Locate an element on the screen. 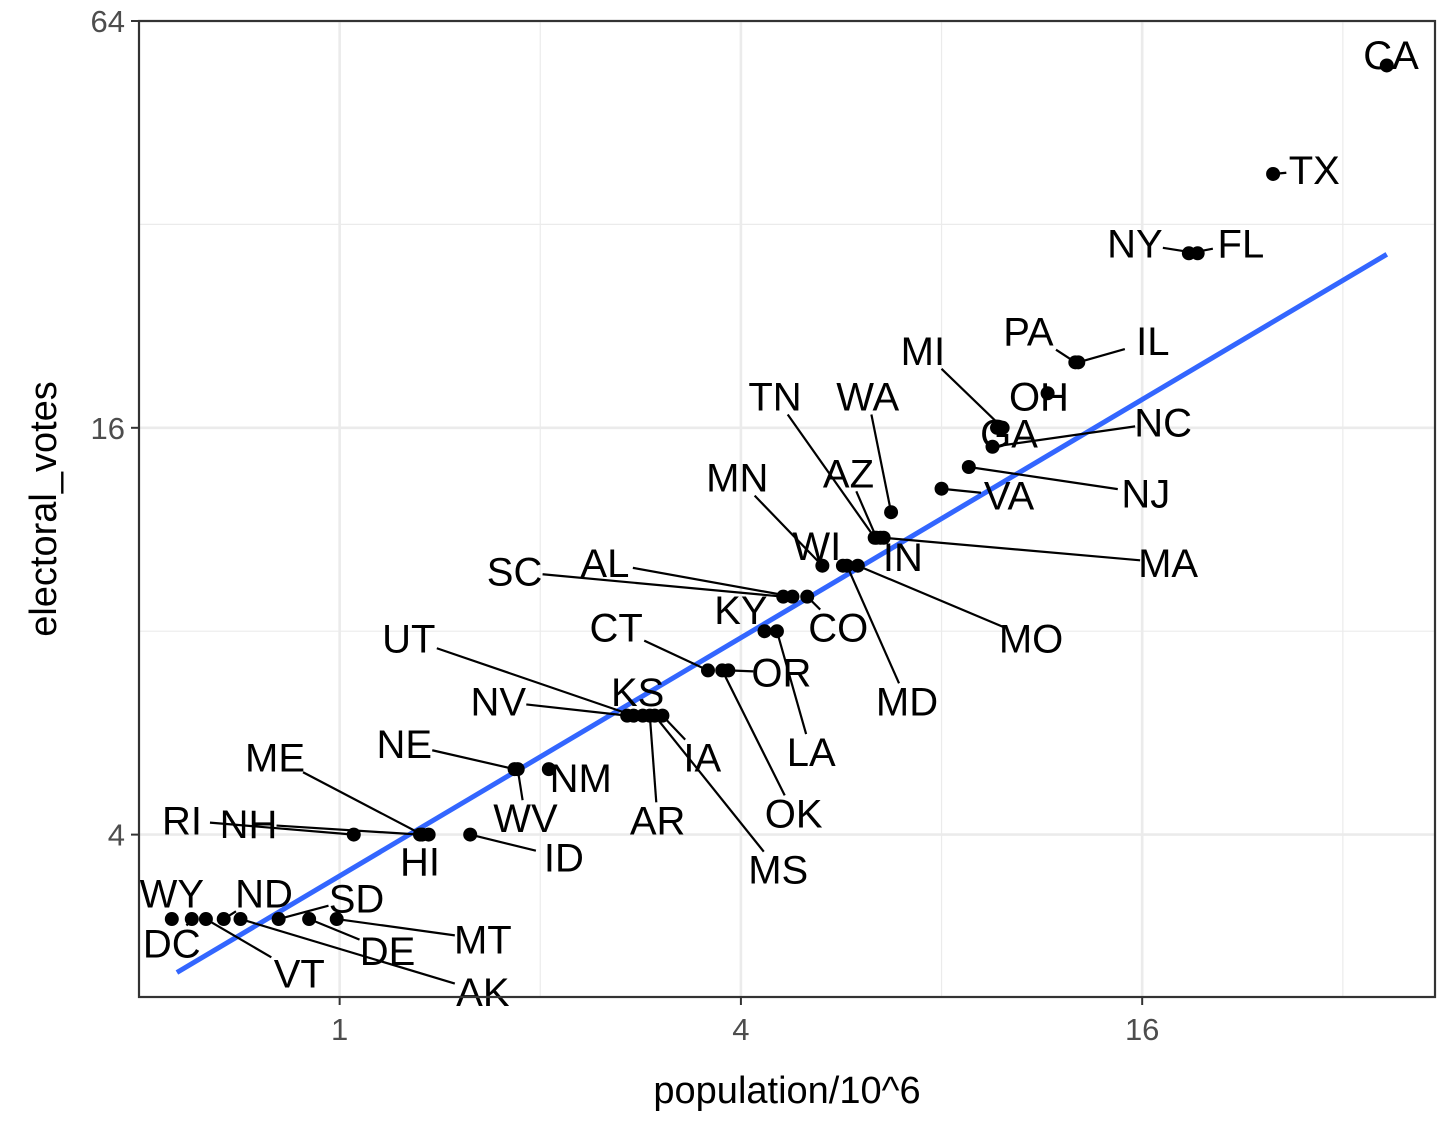 The width and height of the screenshot is (1456, 1134). state-label: WI is located at coordinates (816, 547).